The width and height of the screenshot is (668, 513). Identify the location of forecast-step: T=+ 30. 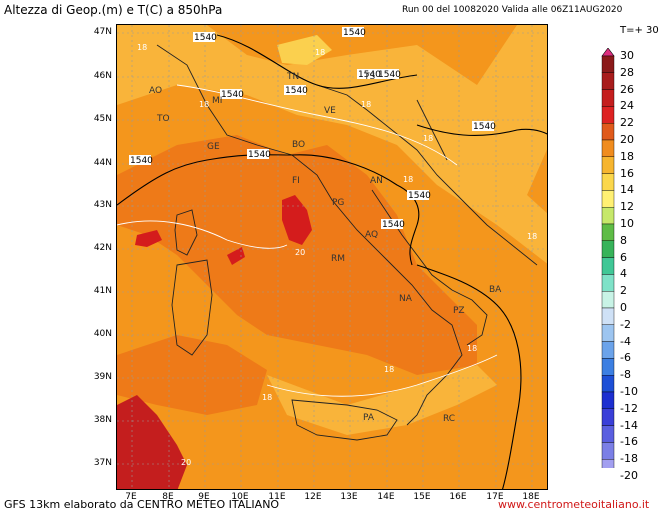
(639, 30).